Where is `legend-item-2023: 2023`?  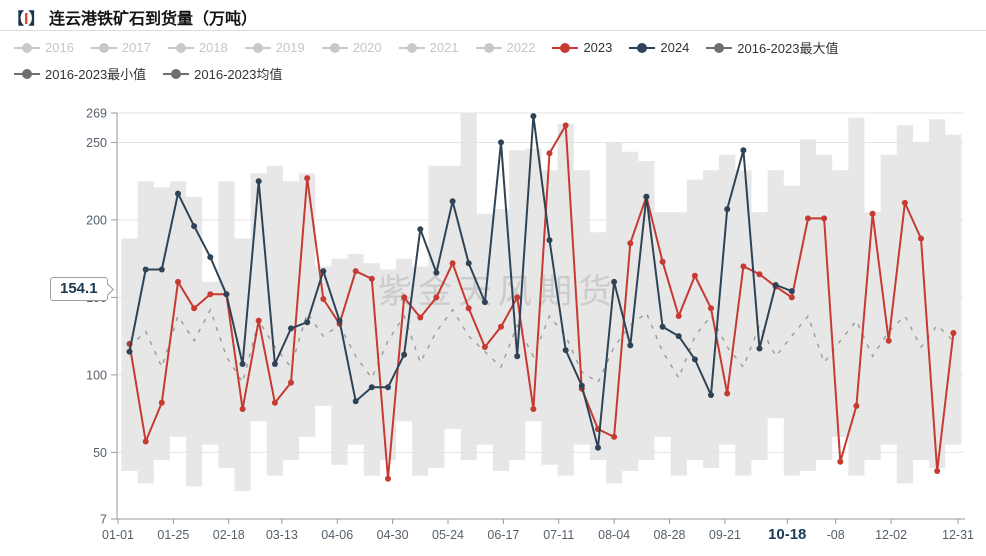 legend-item-2023: 2023 is located at coordinates (582, 47).